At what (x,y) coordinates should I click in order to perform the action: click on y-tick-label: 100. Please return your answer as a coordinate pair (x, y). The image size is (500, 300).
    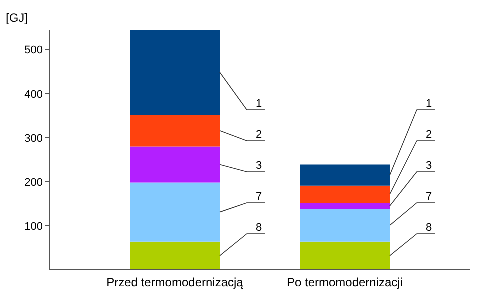
    Looking at the image, I should click on (33, 226).